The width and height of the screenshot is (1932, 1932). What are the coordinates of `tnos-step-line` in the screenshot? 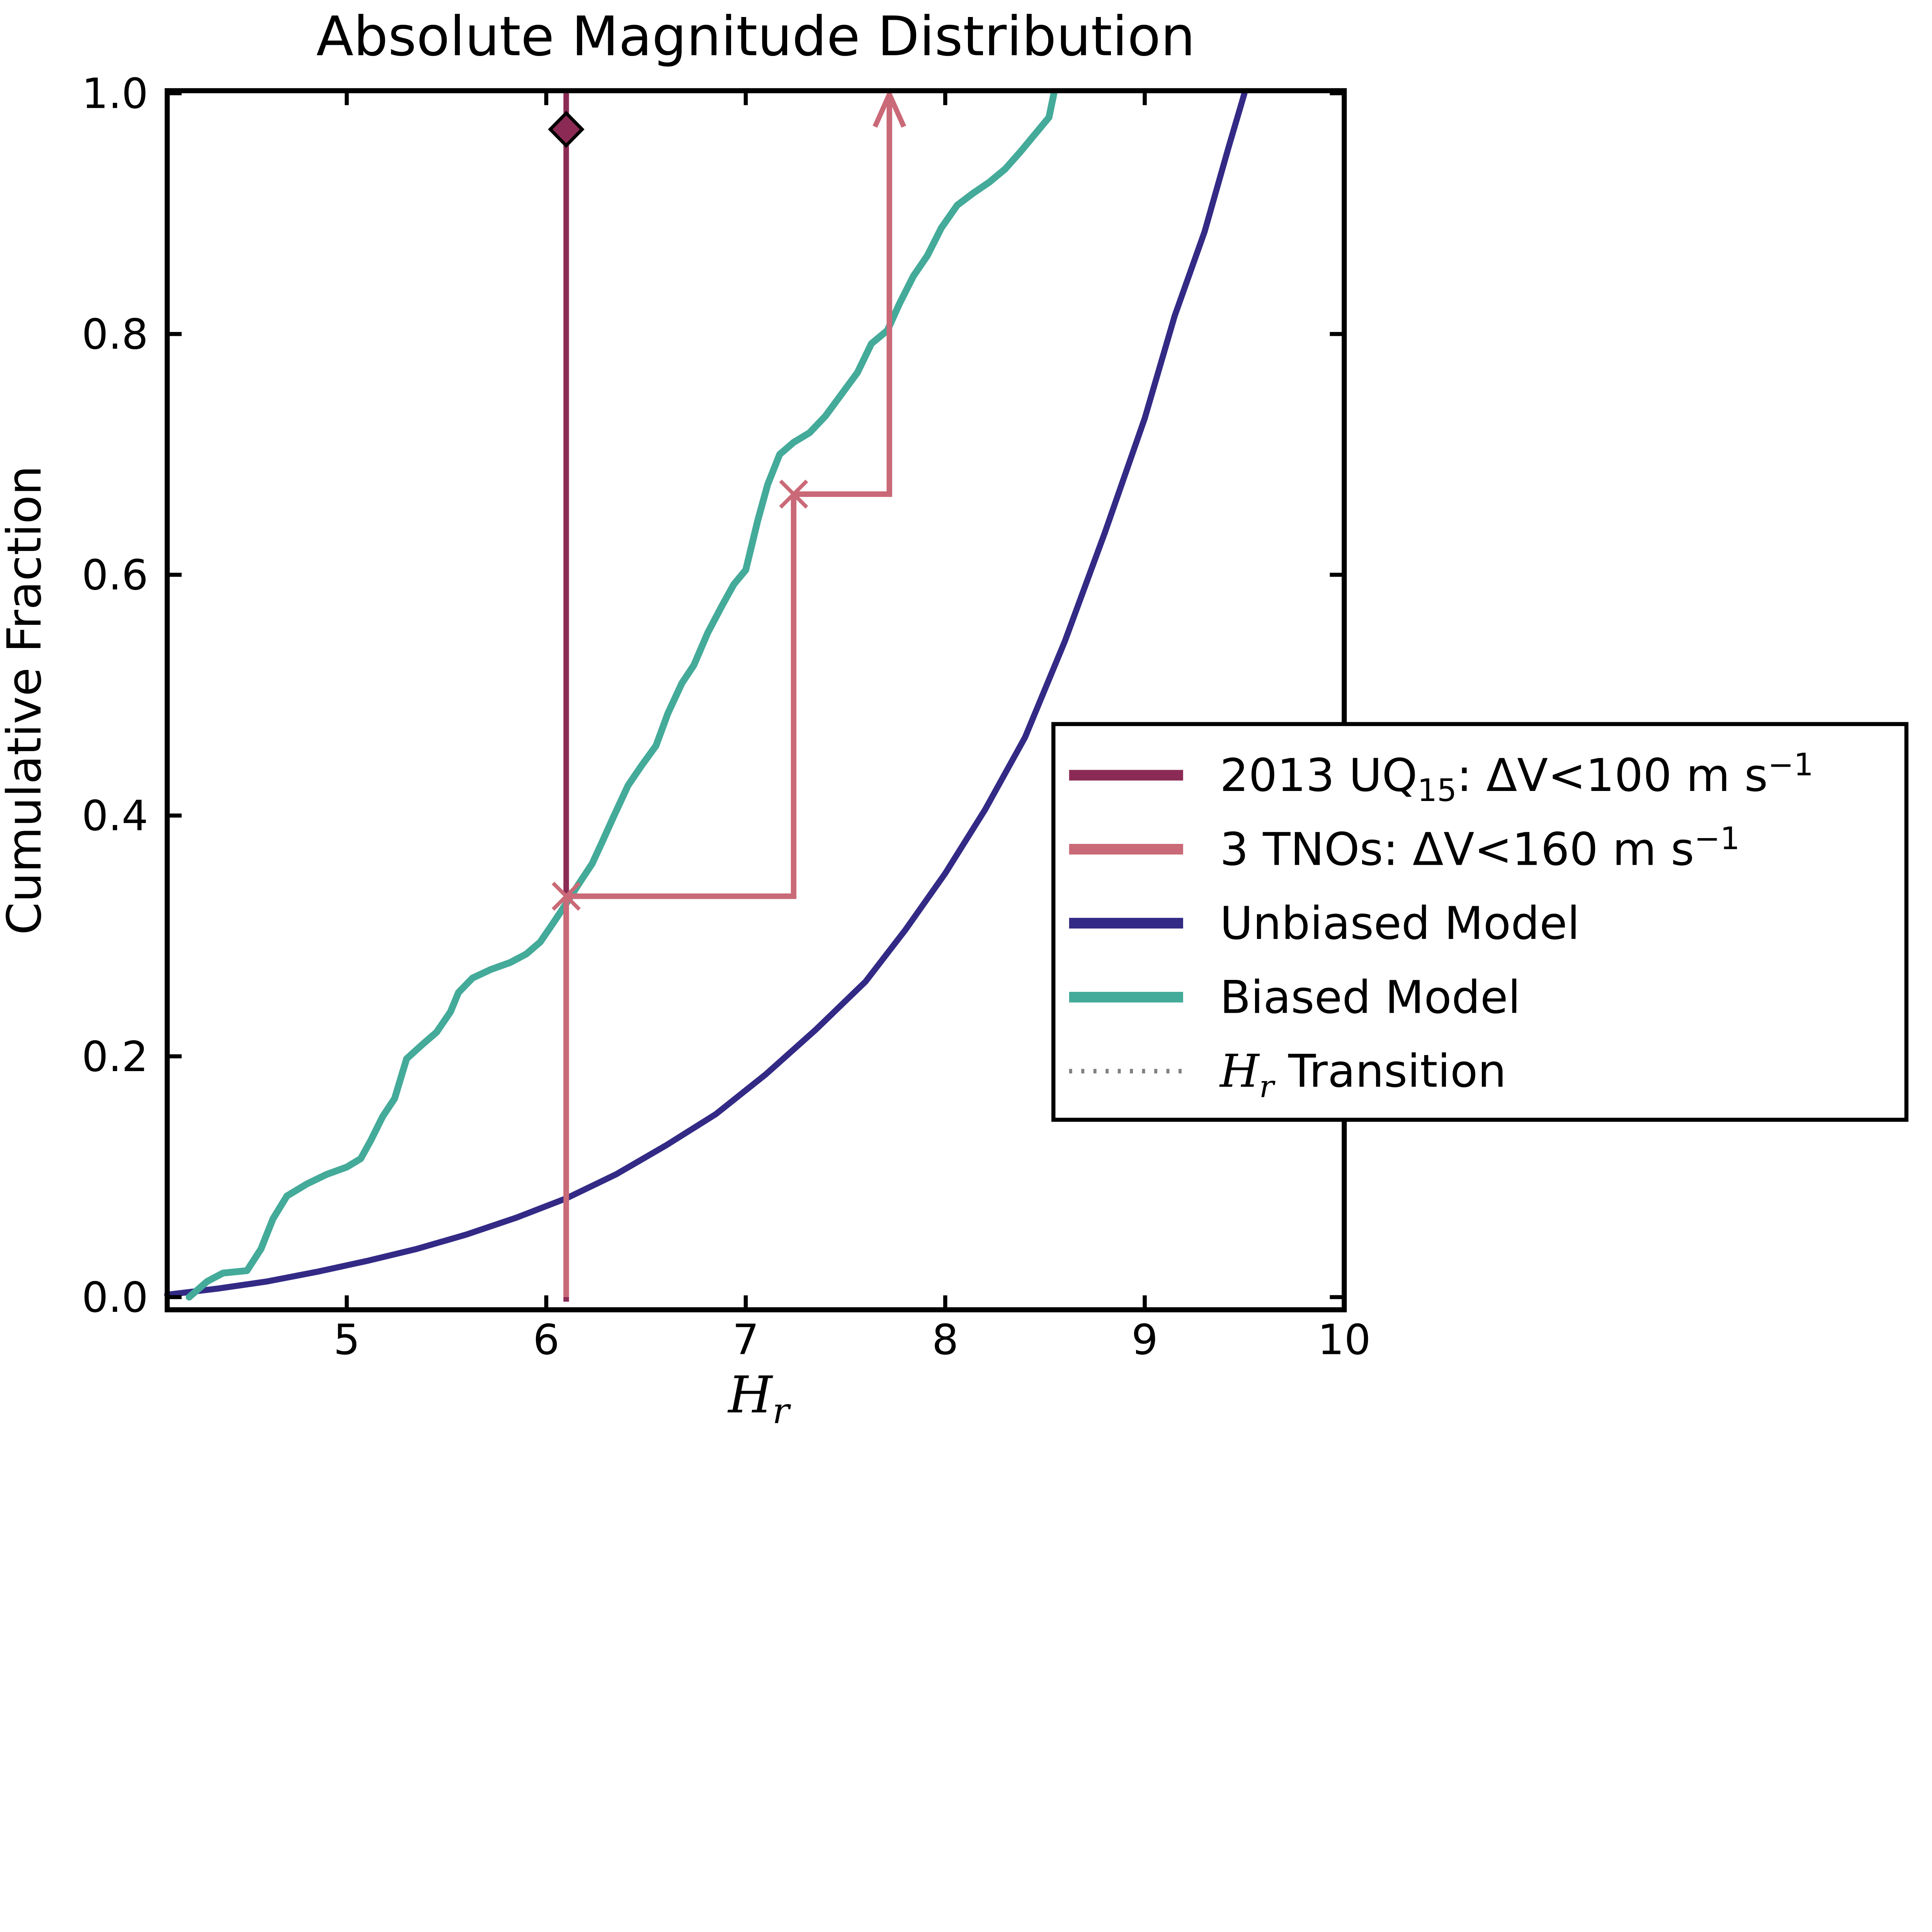 It's located at (727, 696).